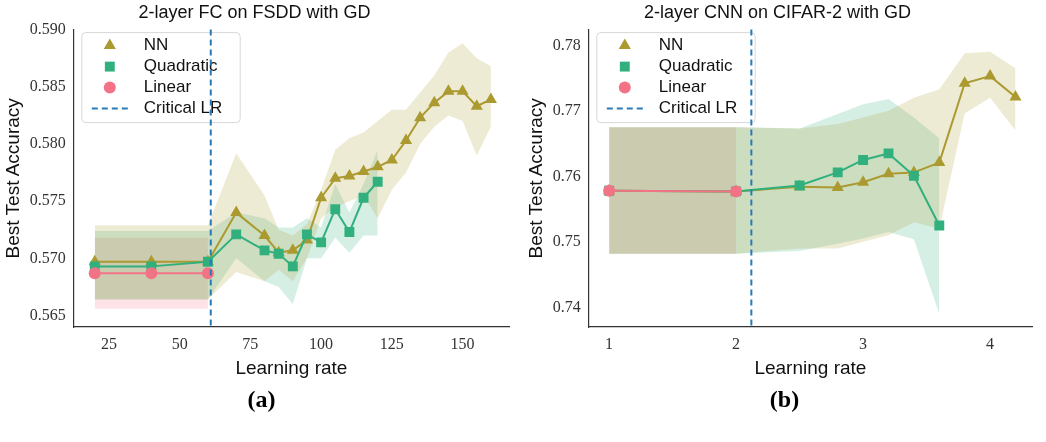 Image resolution: width=1046 pixels, height=442 pixels. Describe the element at coordinates (47, 28) in the screenshot. I see `y-tick-label: 0.590` at that location.